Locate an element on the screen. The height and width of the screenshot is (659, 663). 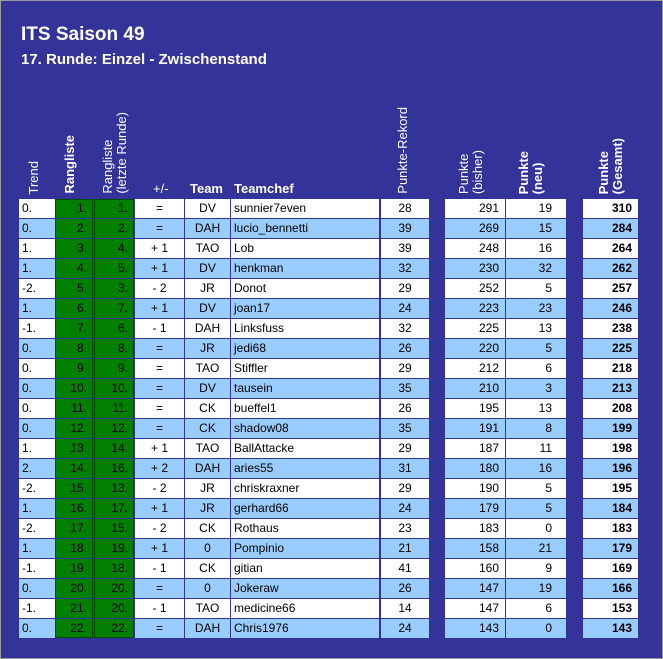
cell-punkte-rekord: 32 is located at coordinates (405, 268).